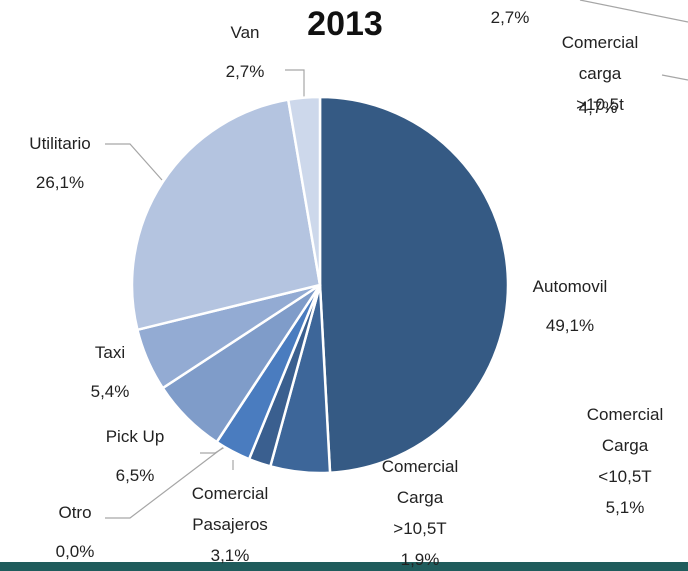 The image size is (688, 571). Describe the element at coordinates (230, 509) in the screenshot. I see `slice-label: Comercial Pasajeros` at that location.